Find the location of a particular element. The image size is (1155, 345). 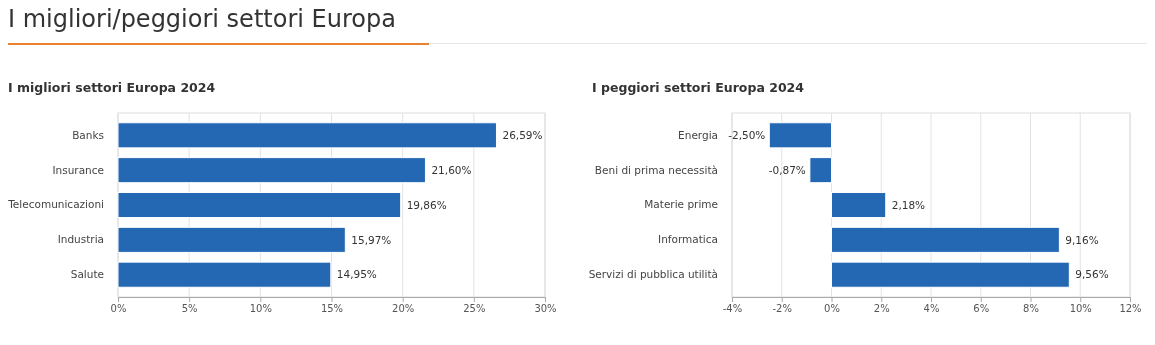

data-label: 2,18% is located at coordinates (908, 204).